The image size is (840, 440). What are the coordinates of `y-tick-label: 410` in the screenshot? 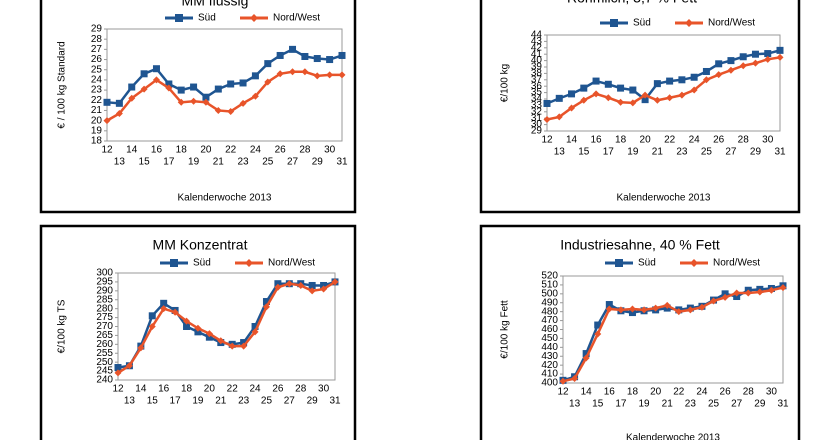 It's located at (549, 374).